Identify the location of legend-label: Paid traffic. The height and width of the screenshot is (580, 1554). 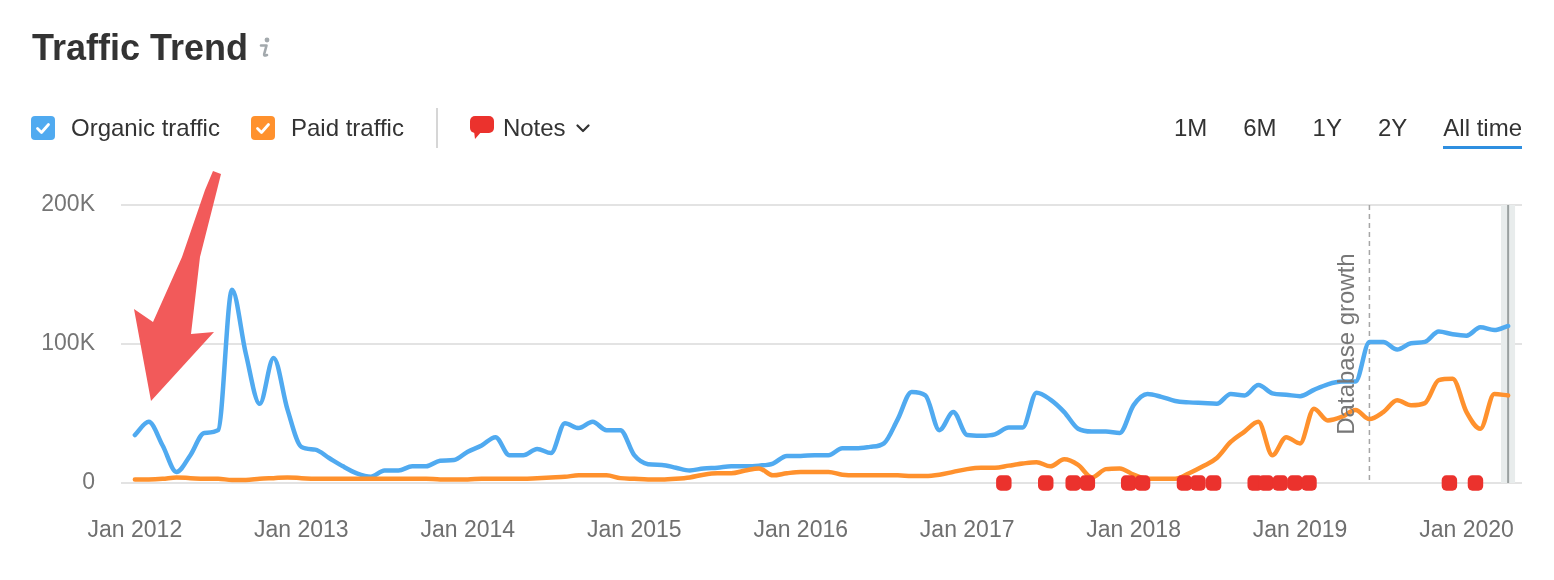
(347, 128).